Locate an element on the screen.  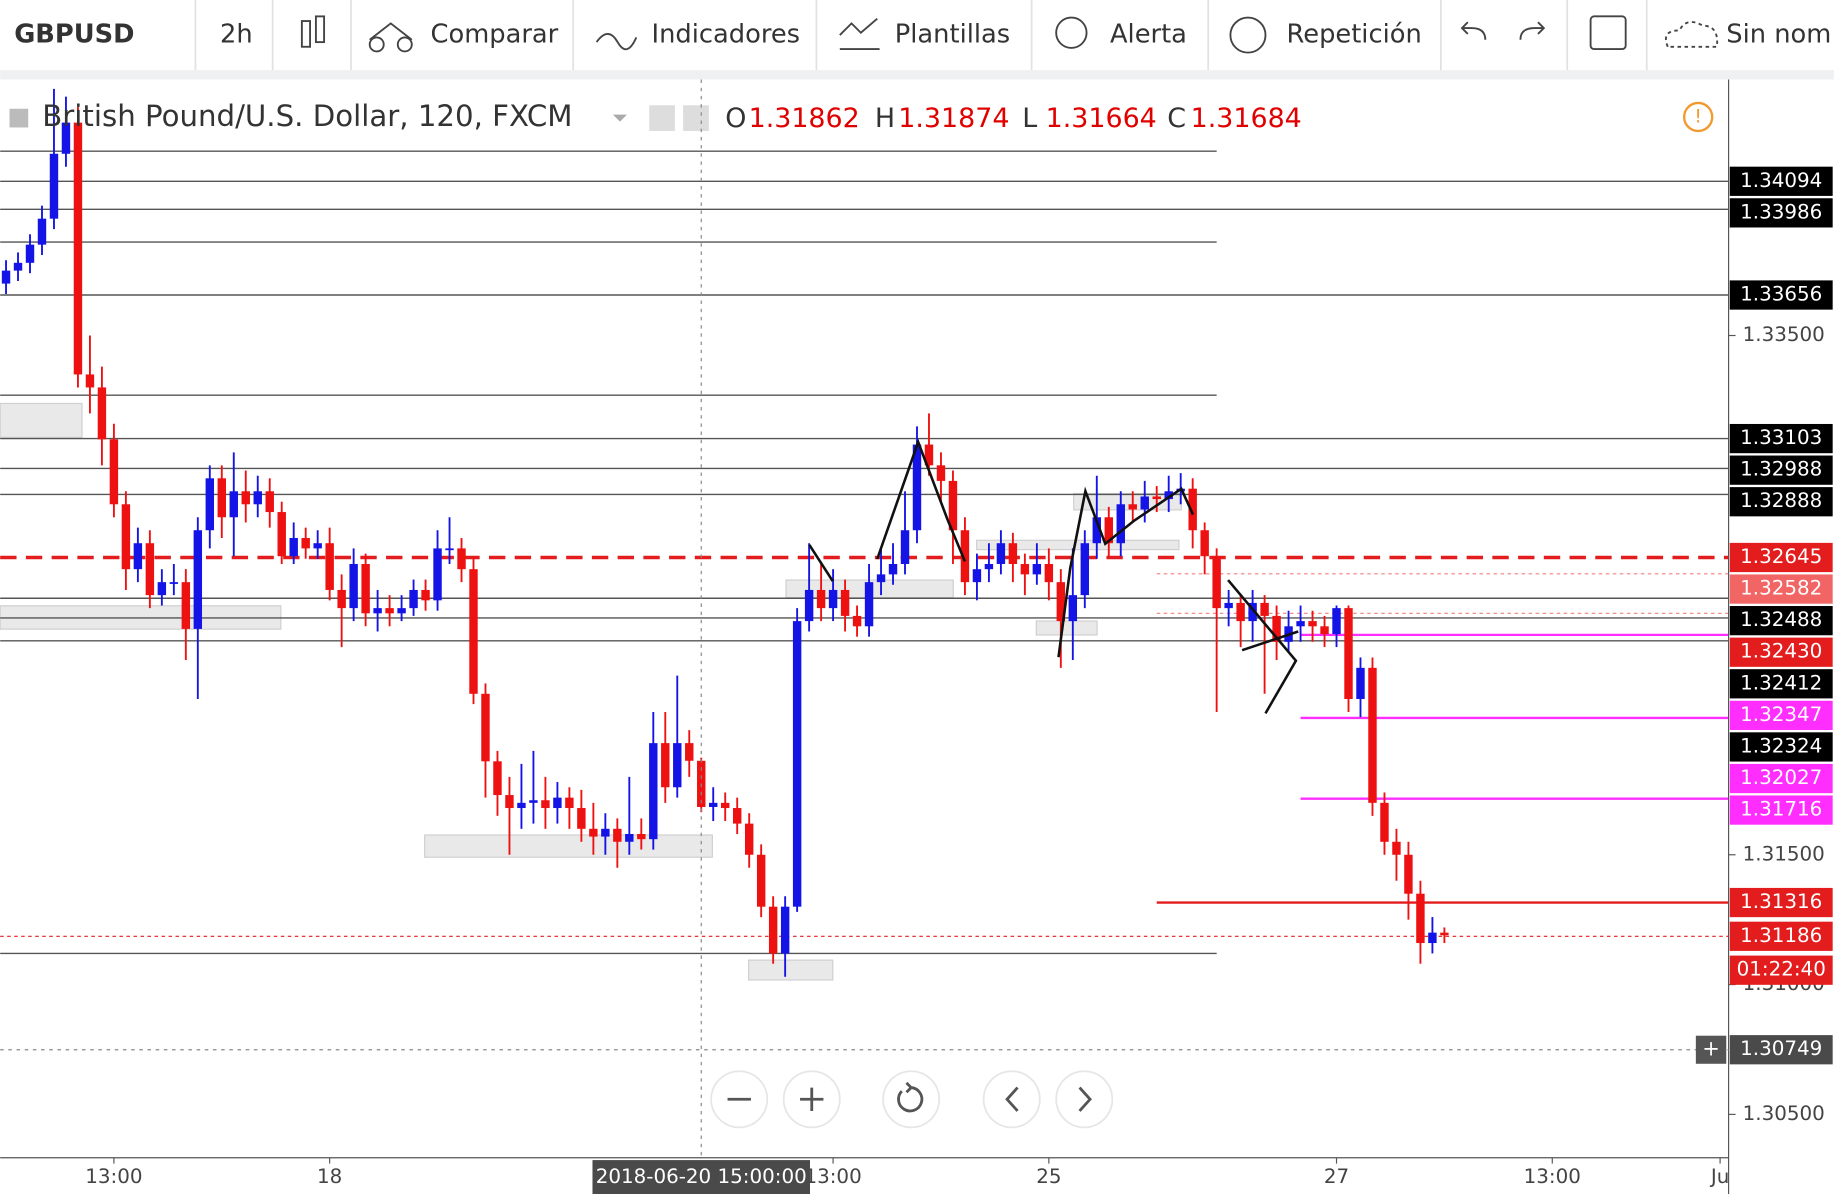
replay-icon is located at coordinates (1248, 35).